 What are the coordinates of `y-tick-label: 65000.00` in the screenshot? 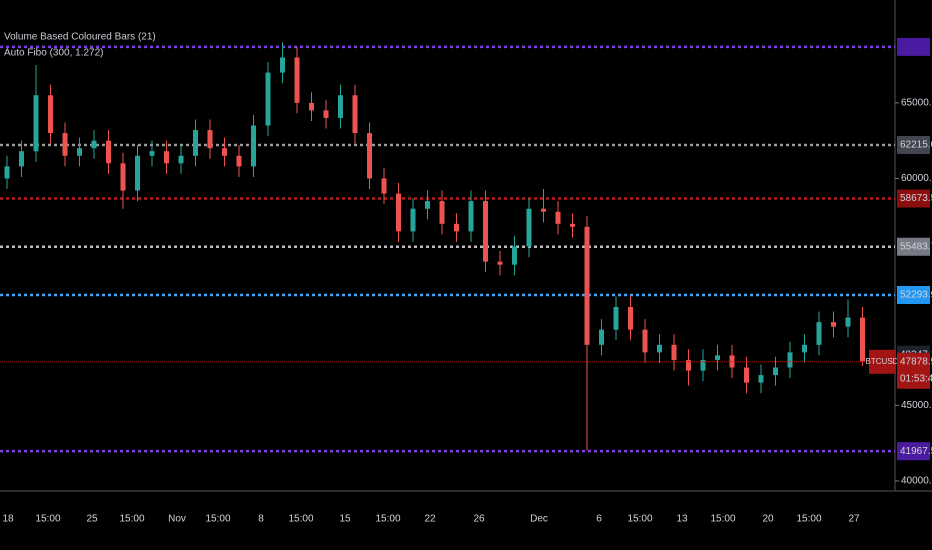 It's located at (916, 102).